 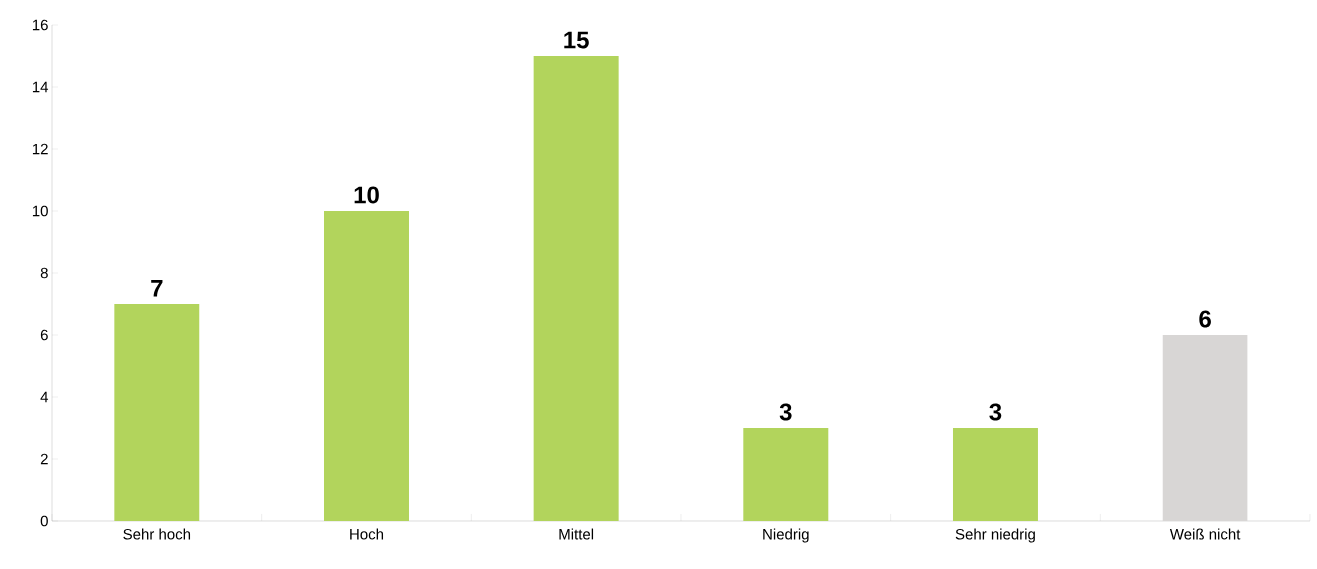 What do you see at coordinates (44, 459) in the screenshot?
I see `y-tick-label: 2` at bounding box center [44, 459].